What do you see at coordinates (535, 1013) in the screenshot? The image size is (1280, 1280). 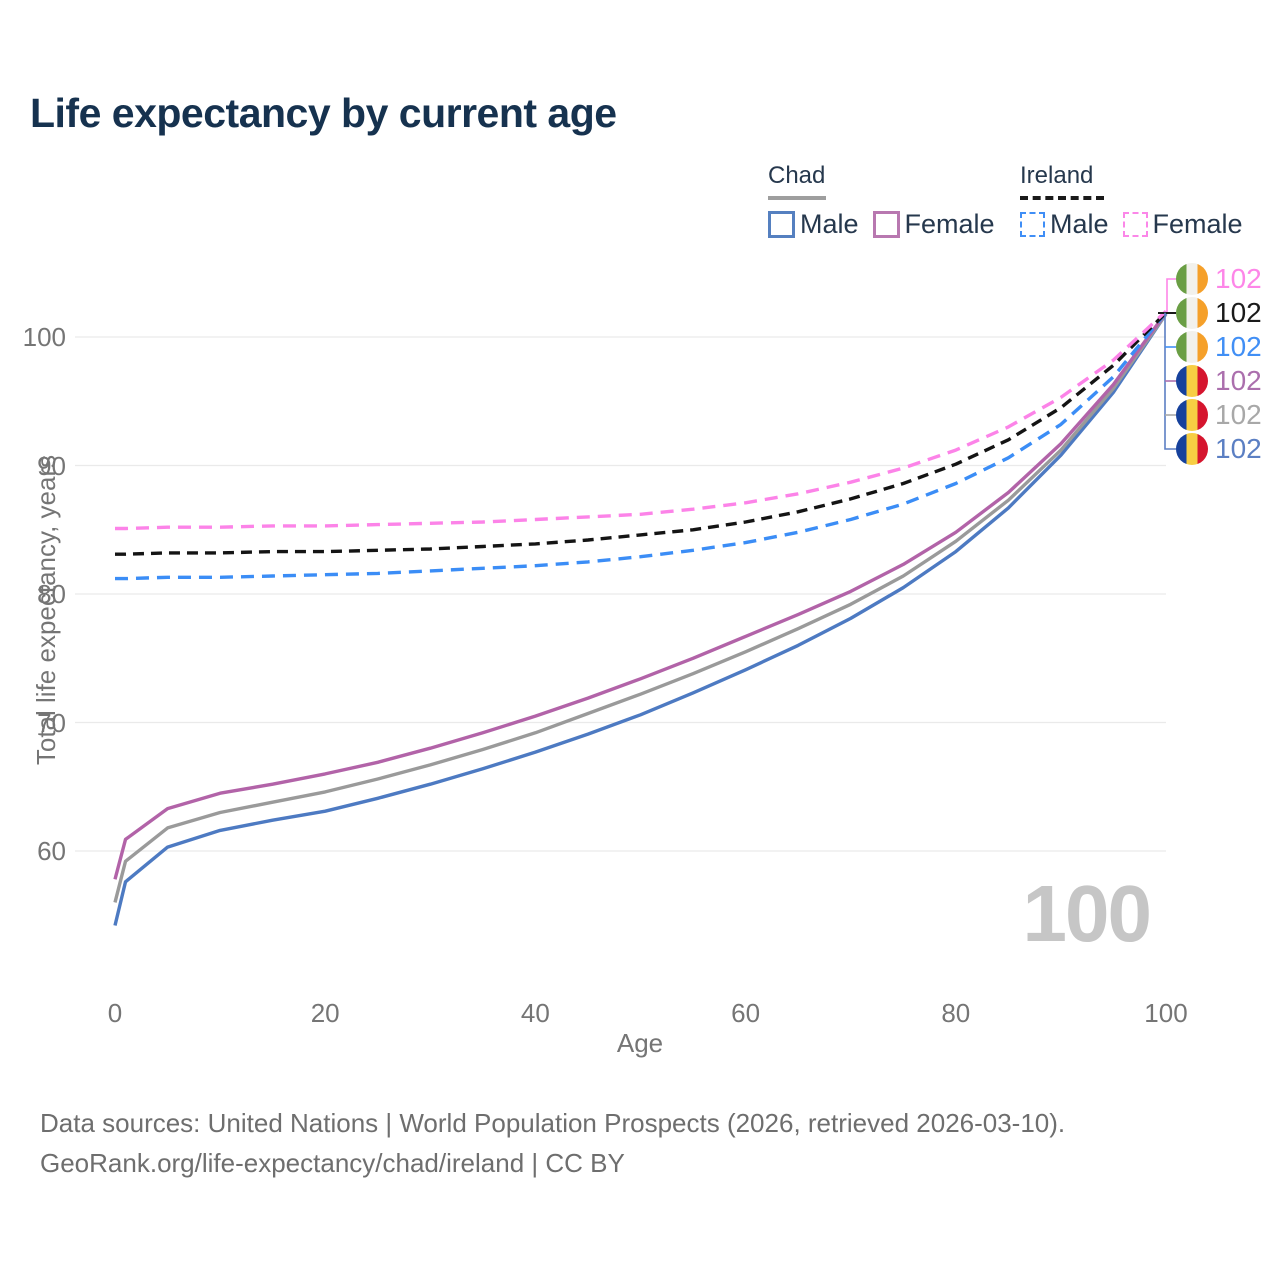 I see `x-tick-label-40: 40` at bounding box center [535, 1013].